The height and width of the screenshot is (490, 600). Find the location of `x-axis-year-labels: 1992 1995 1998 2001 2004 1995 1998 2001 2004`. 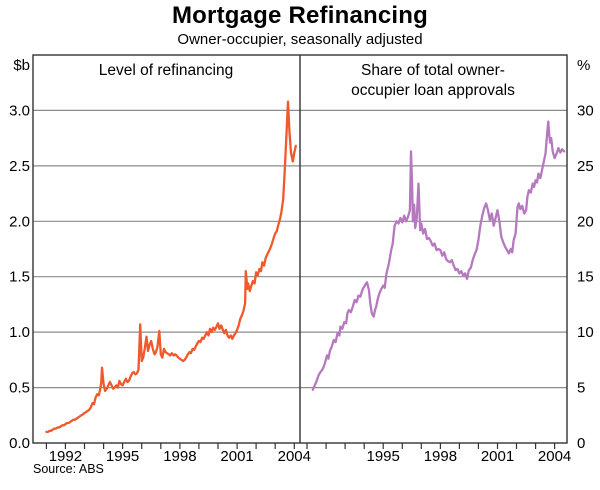

x-axis-year-labels: 1992 1995 1998 2001 2004 1995 1998 2001 2004 is located at coordinates (310, 456).